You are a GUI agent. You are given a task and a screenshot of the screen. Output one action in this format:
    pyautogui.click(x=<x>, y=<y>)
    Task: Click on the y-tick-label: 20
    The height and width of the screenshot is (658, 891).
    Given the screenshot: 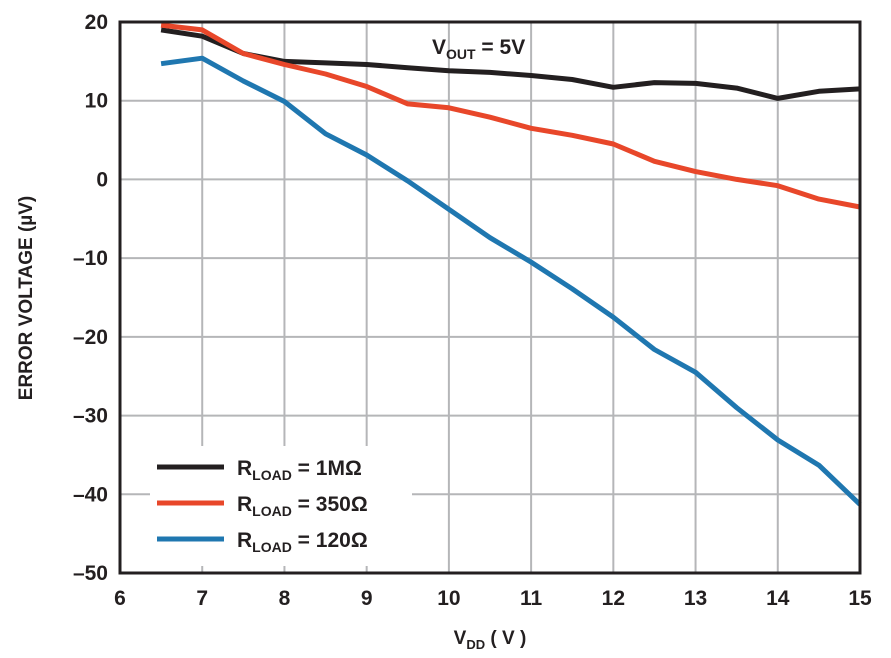 What is the action you would take?
    pyautogui.click(x=96, y=22)
    